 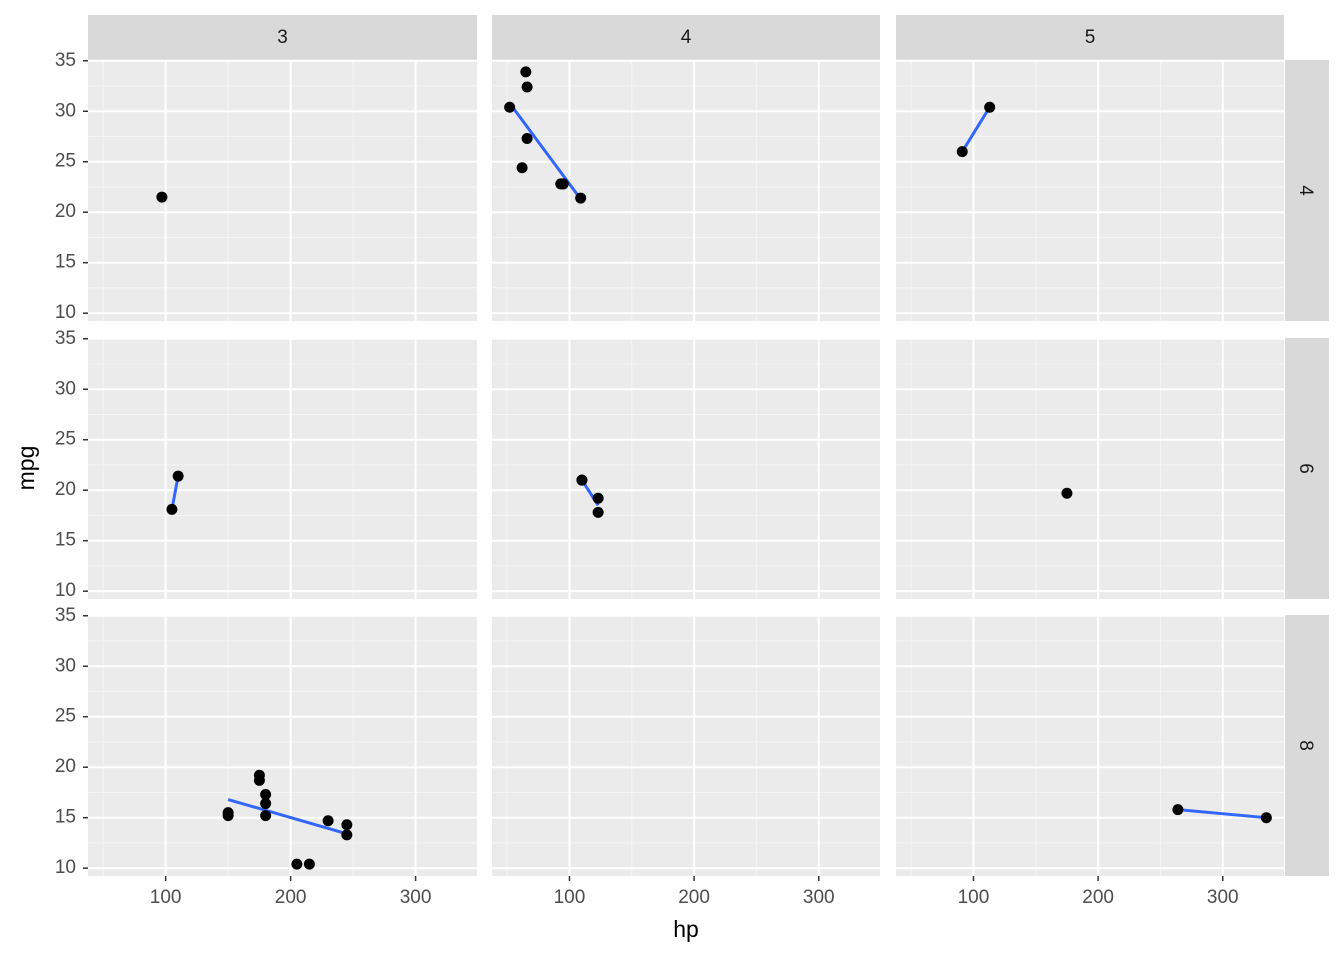 I want to click on strip-label: 5, so click(x=1090, y=37).